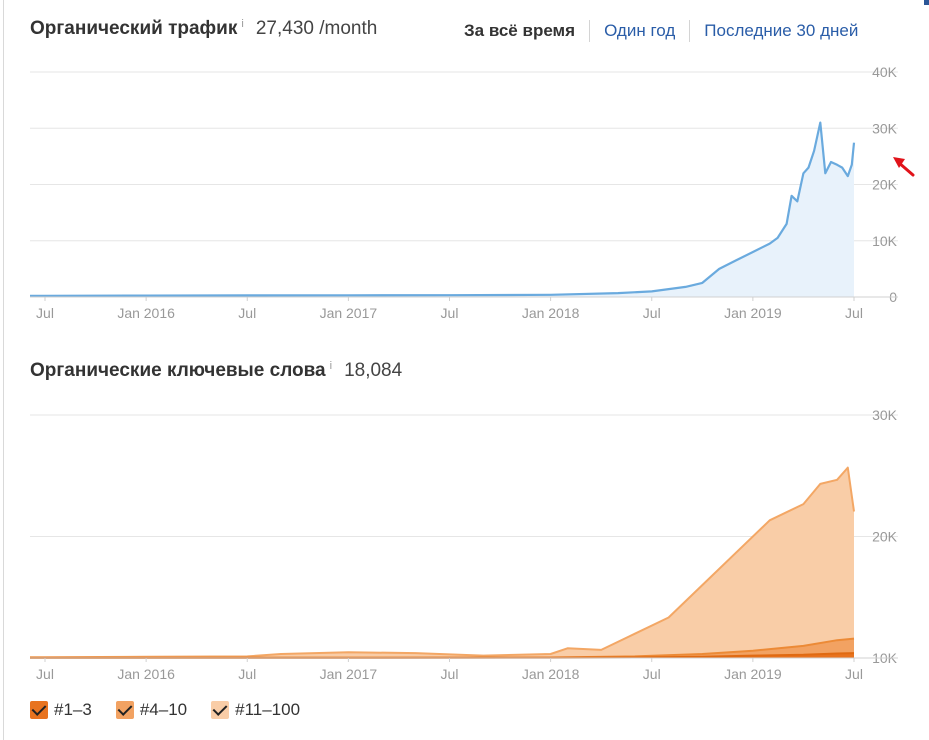 This screenshot has width=929, height=740. What do you see at coordinates (242, 24) in the screenshot?
I see `traffic-info-icon: i` at bounding box center [242, 24].